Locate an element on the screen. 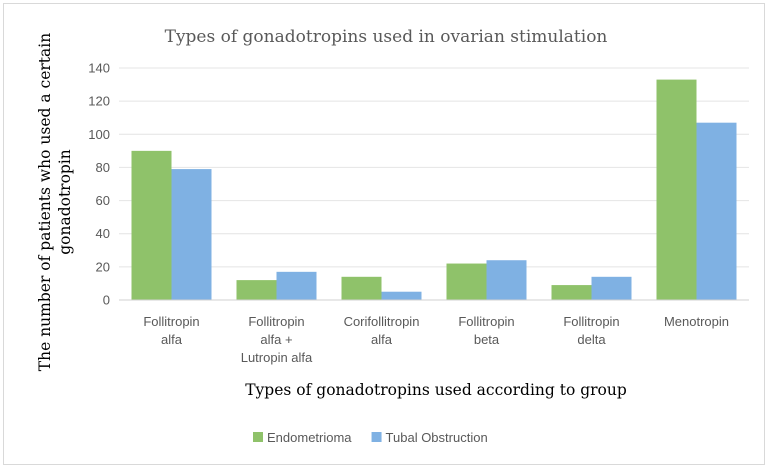 The image size is (770, 469). legend: Endometrioma Tubal Obstruction is located at coordinates (370, 437).